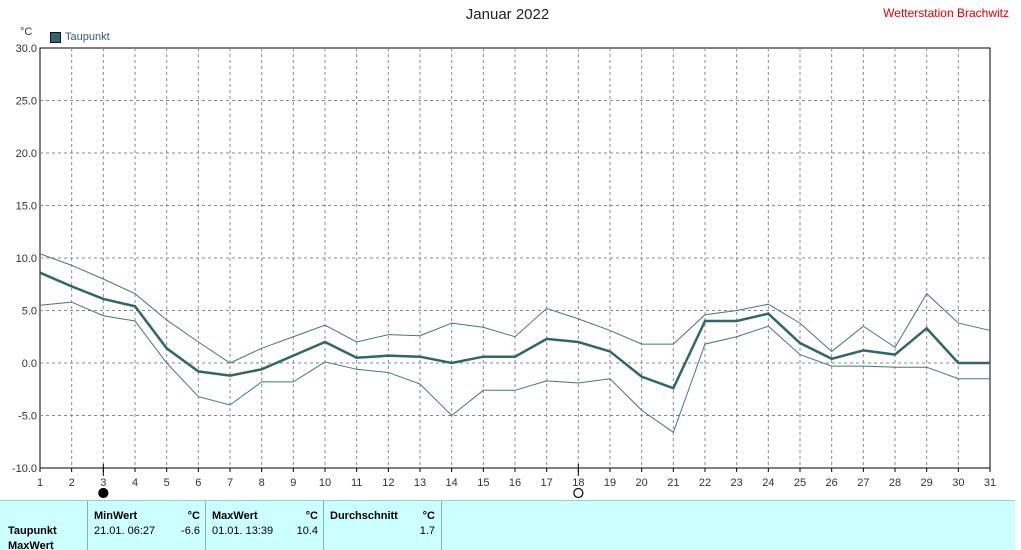 This screenshot has width=1021, height=550. I want to click on x-tick-label: 15, so click(483, 483).